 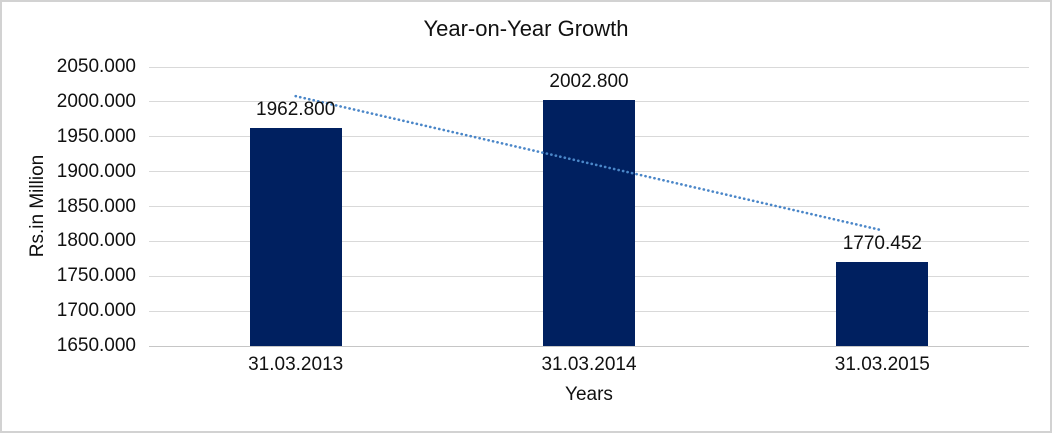 I want to click on y-tick-label: 1750.000, so click(x=96, y=276).